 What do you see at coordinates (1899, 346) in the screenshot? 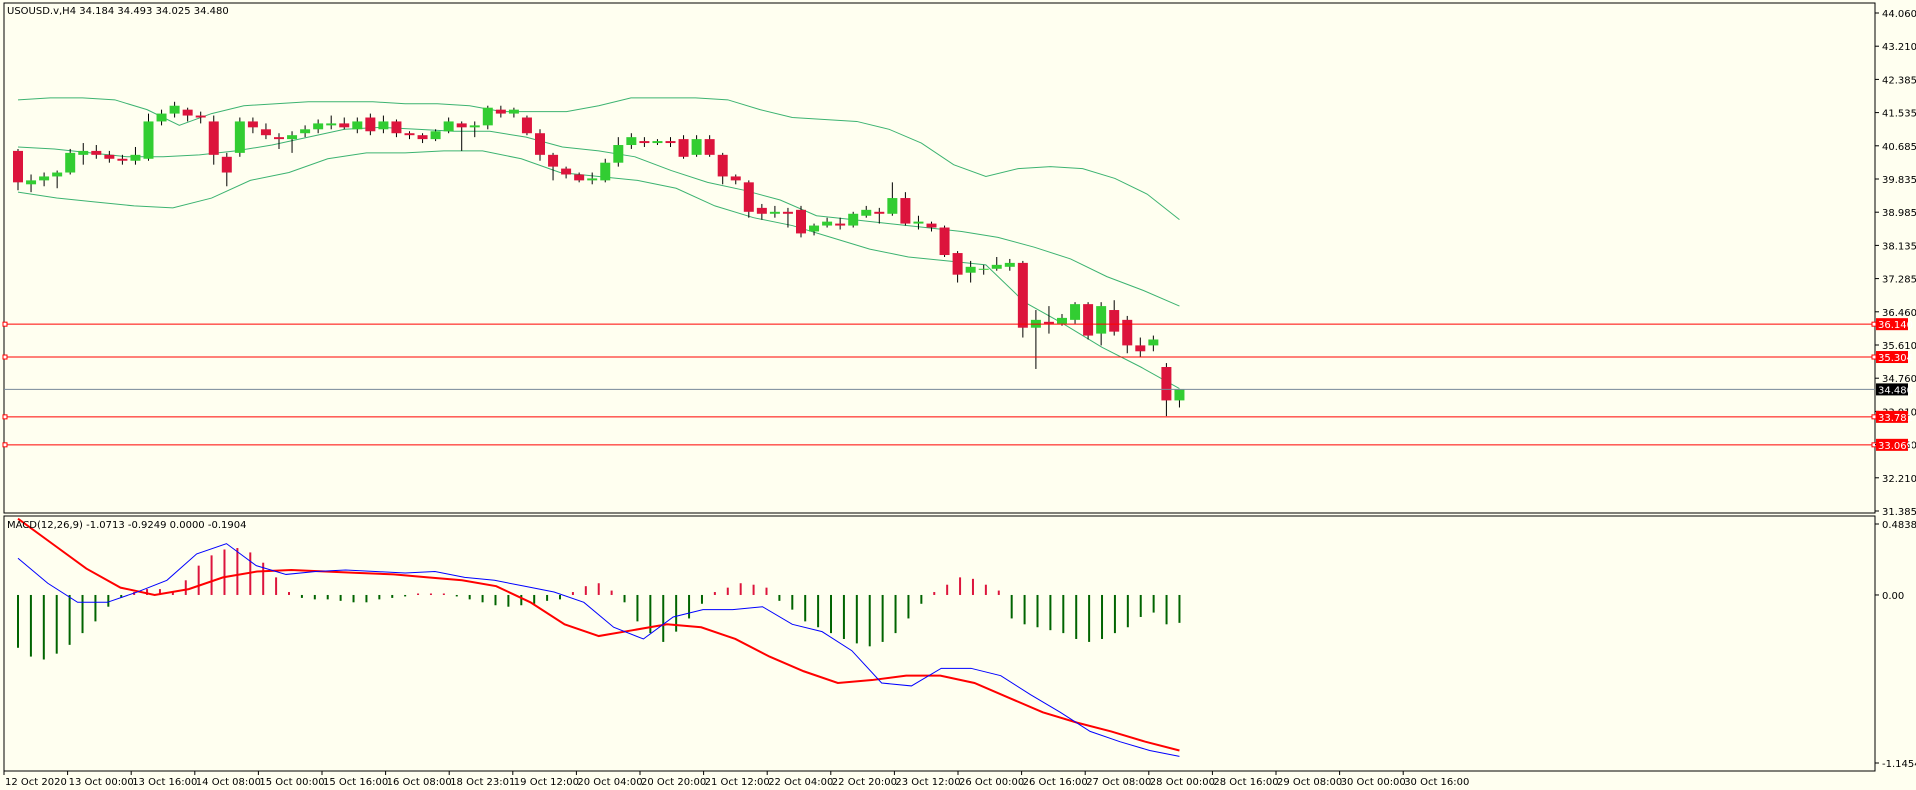
I see `price-tick-label: 35.610` at bounding box center [1899, 346].